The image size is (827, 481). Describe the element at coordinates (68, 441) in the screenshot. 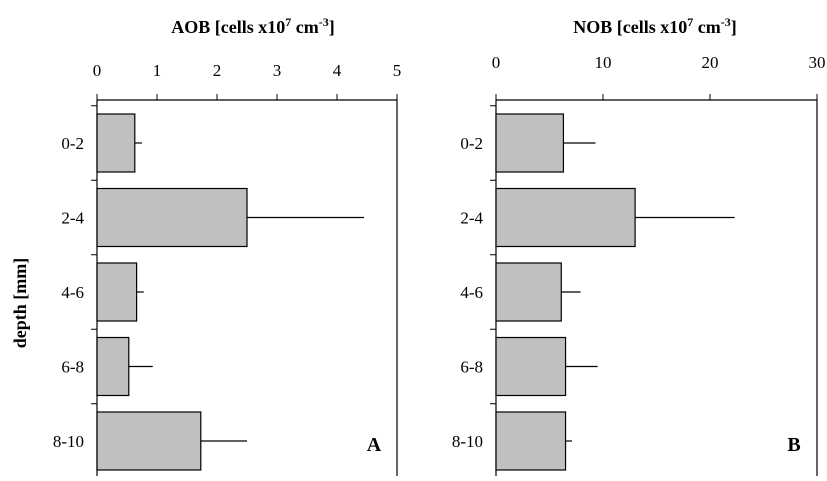

I see `panel-a-category-label: 8-10` at that location.